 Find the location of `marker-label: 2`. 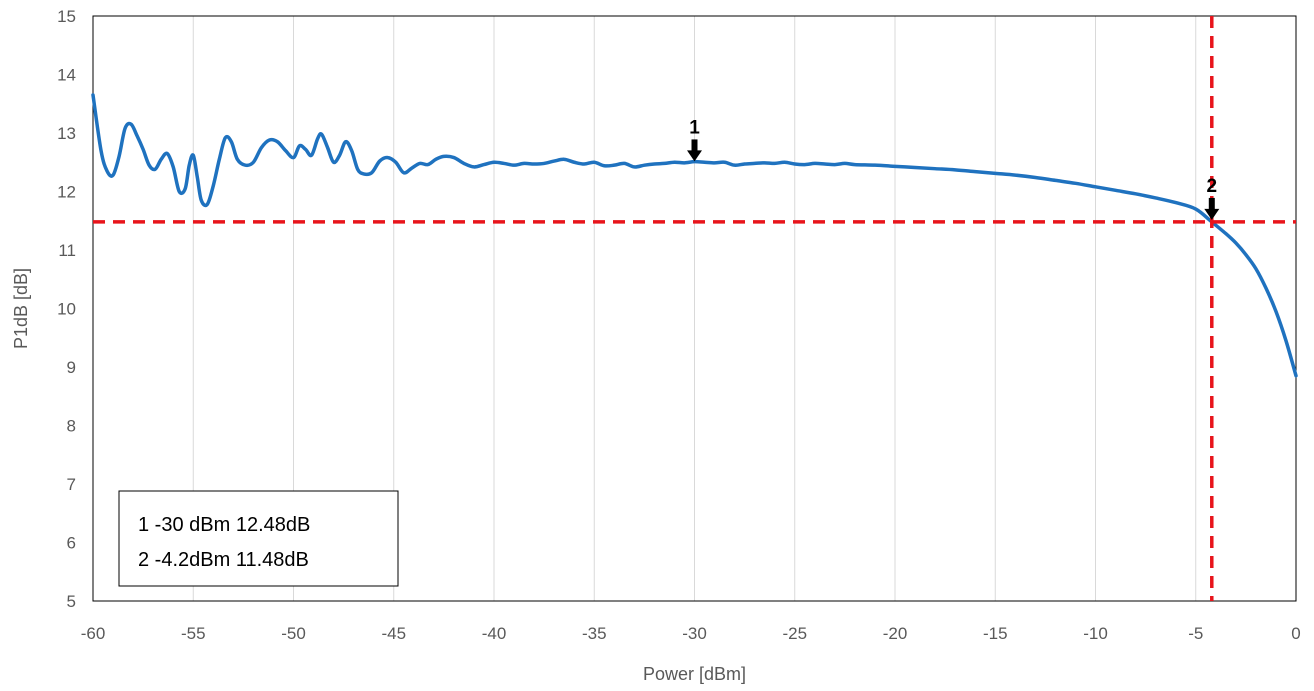

marker-label: 2 is located at coordinates (1212, 186).